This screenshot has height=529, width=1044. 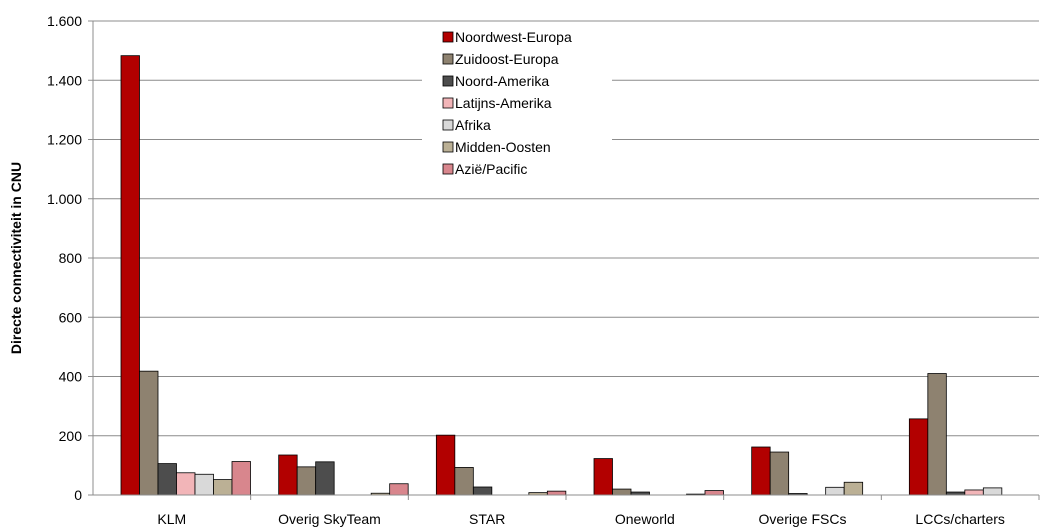 What do you see at coordinates (64, 199) in the screenshot?
I see `y-tick-label: 1.000` at bounding box center [64, 199].